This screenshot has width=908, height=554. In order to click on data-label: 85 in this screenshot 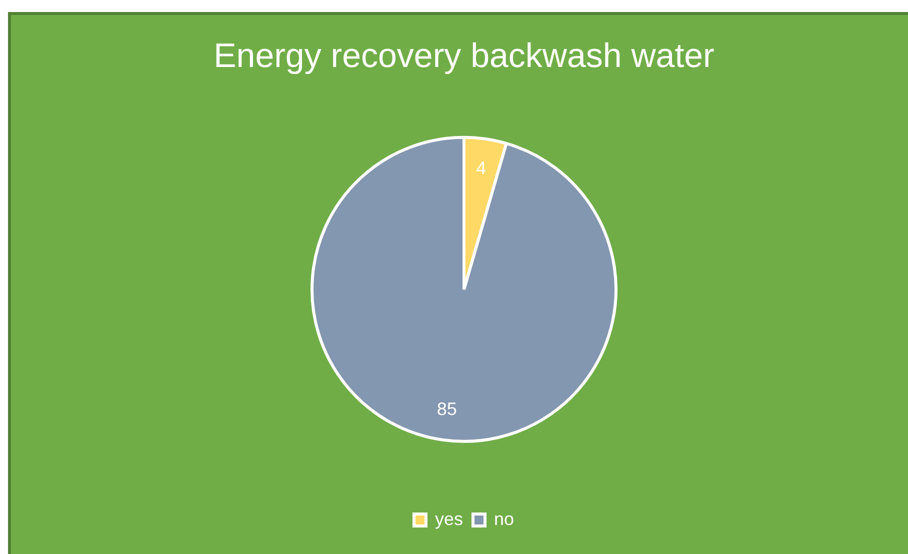, I will do `click(446, 408)`.